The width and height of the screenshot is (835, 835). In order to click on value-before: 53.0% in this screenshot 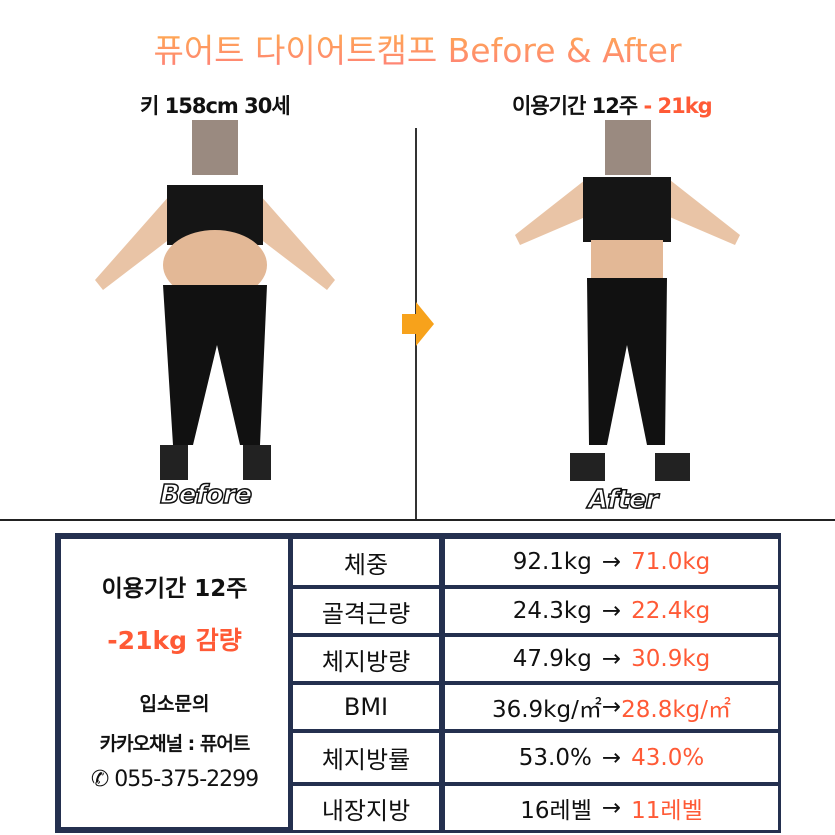, I will do `click(555, 757)`.